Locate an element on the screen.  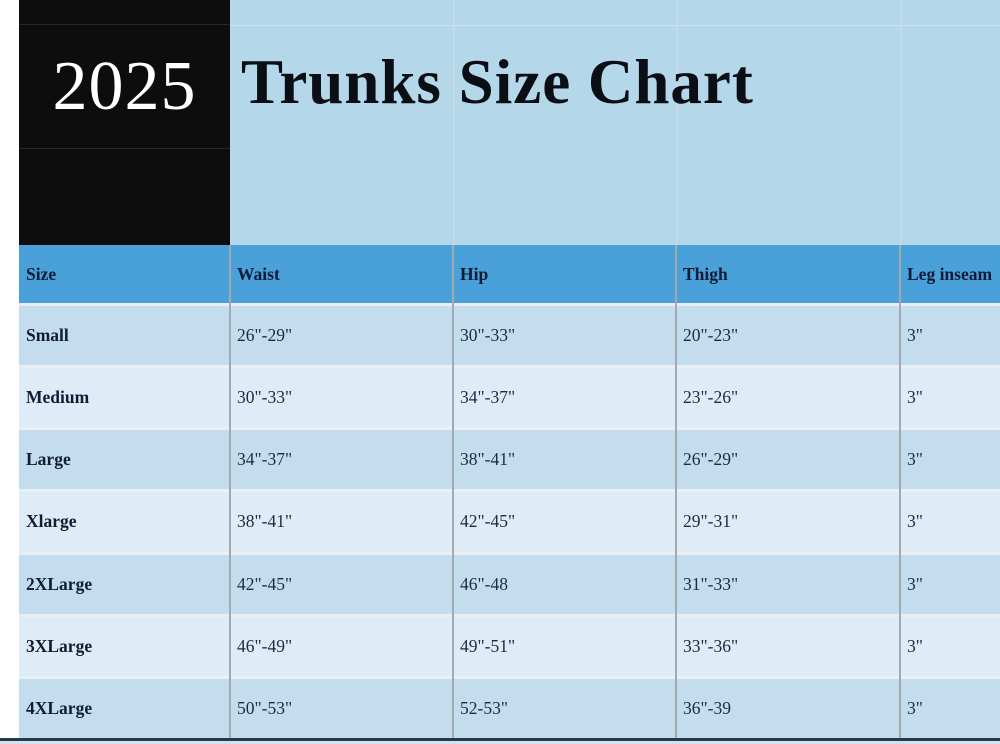
year-box-middle-cell: 2025 is located at coordinates (124, 87).